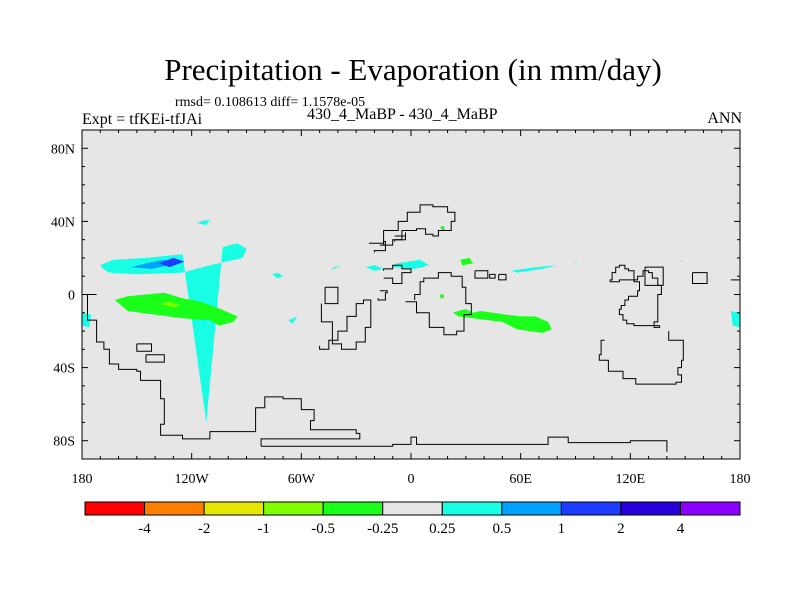  What do you see at coordinates (413, 69) in the screenshot?
I see `plot-title: Precipitation - Evaporation (in mm/day)` at bounding box center [413, 69].